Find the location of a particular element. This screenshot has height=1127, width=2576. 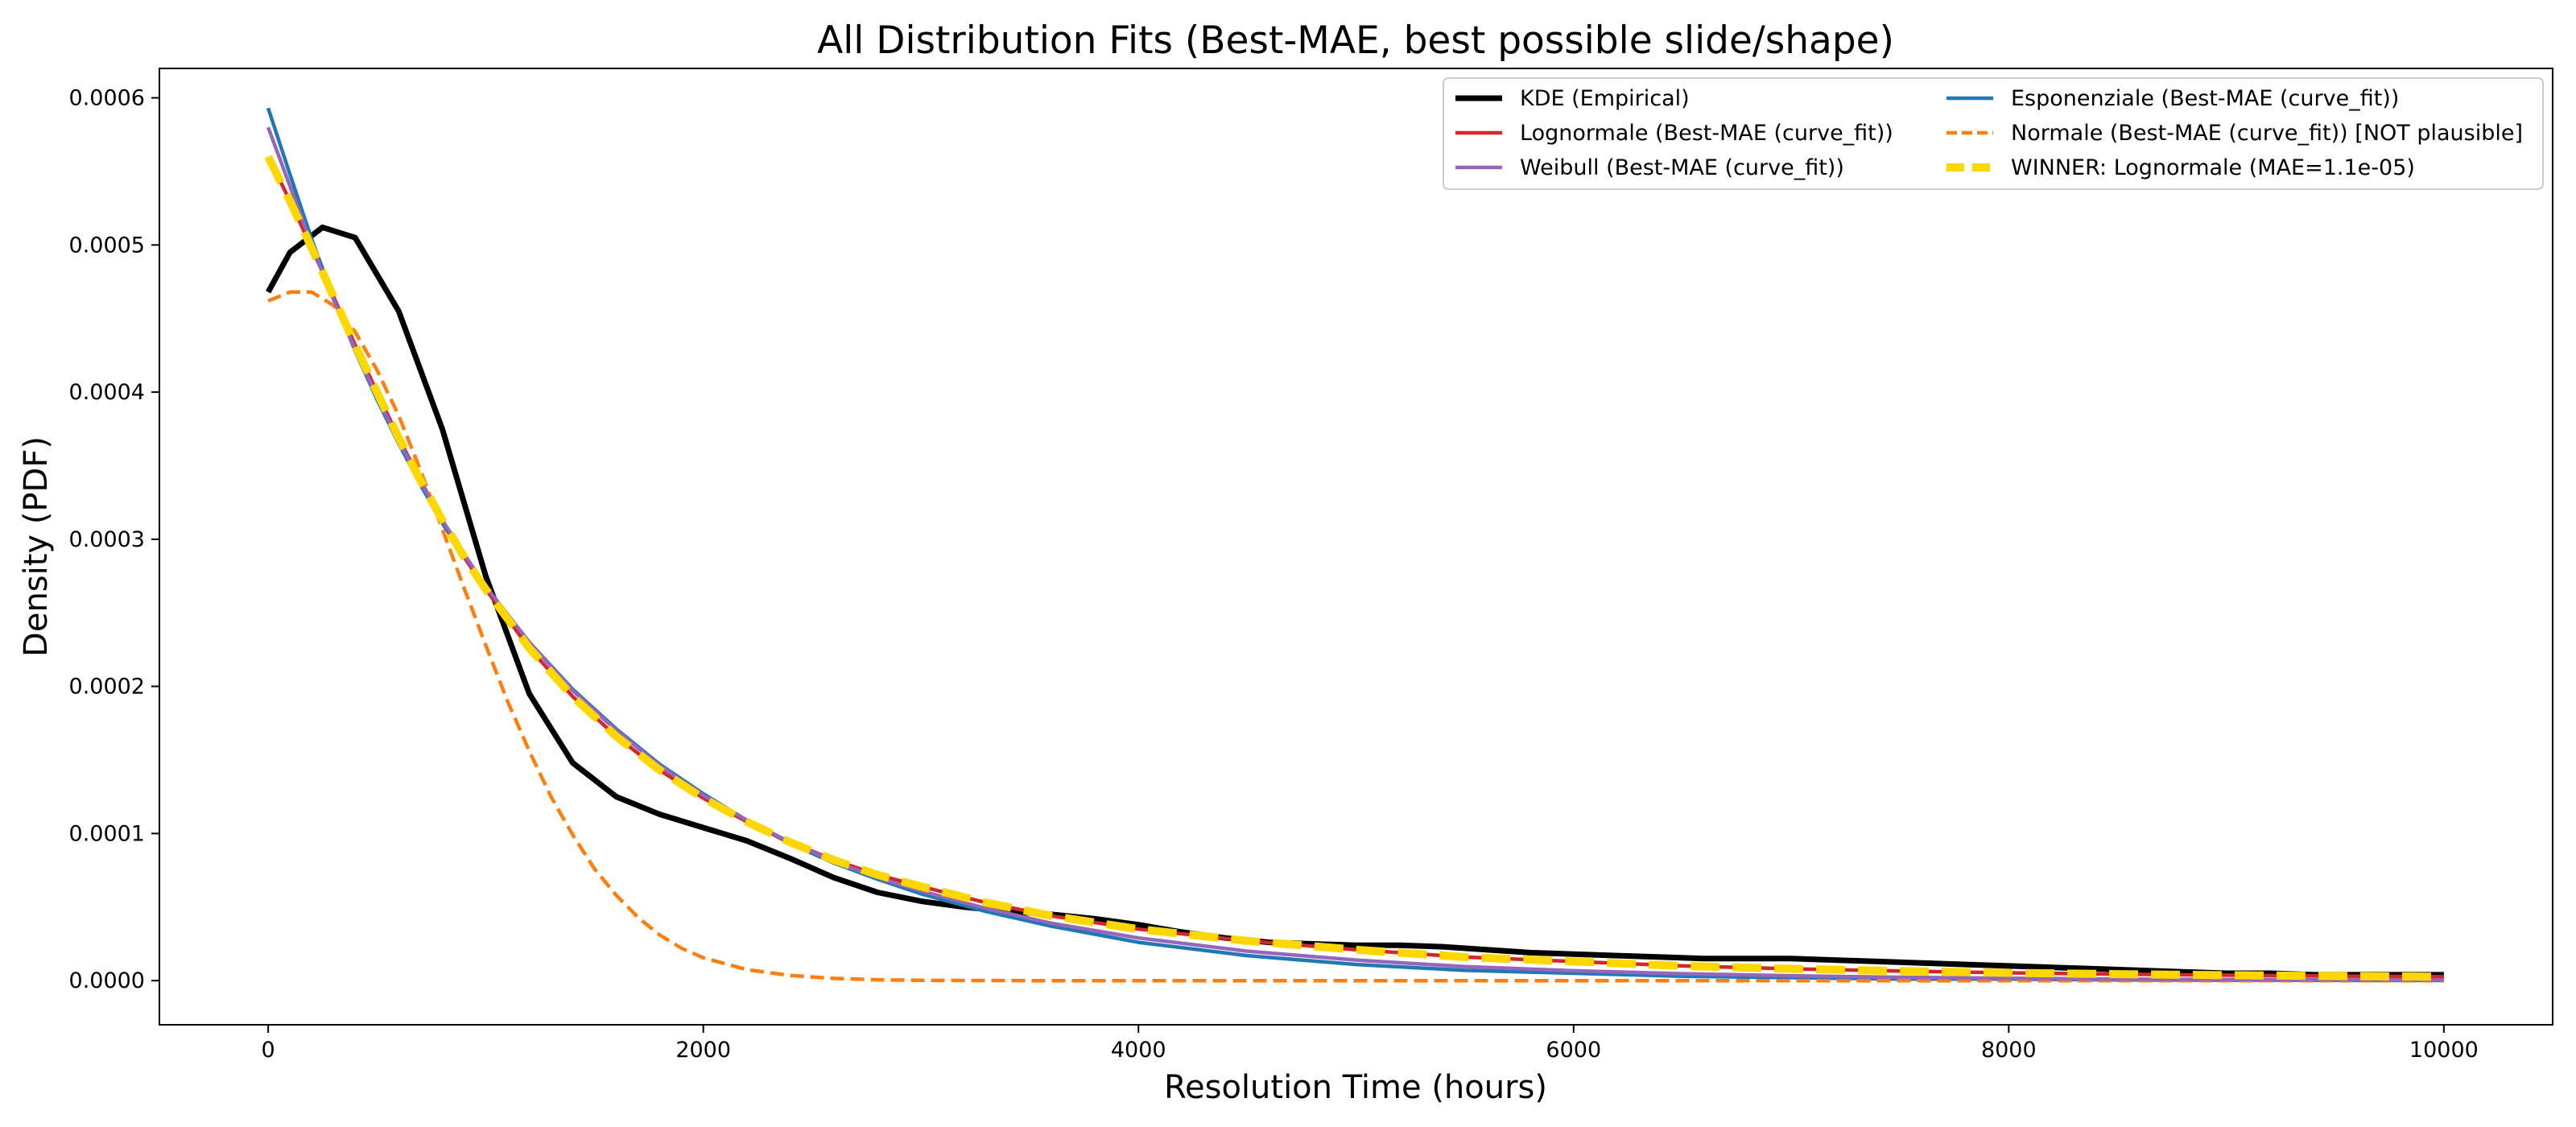

x-axis: 0 2000 4000 6000 8000 10000 is located at coordinates (1370, 1044).